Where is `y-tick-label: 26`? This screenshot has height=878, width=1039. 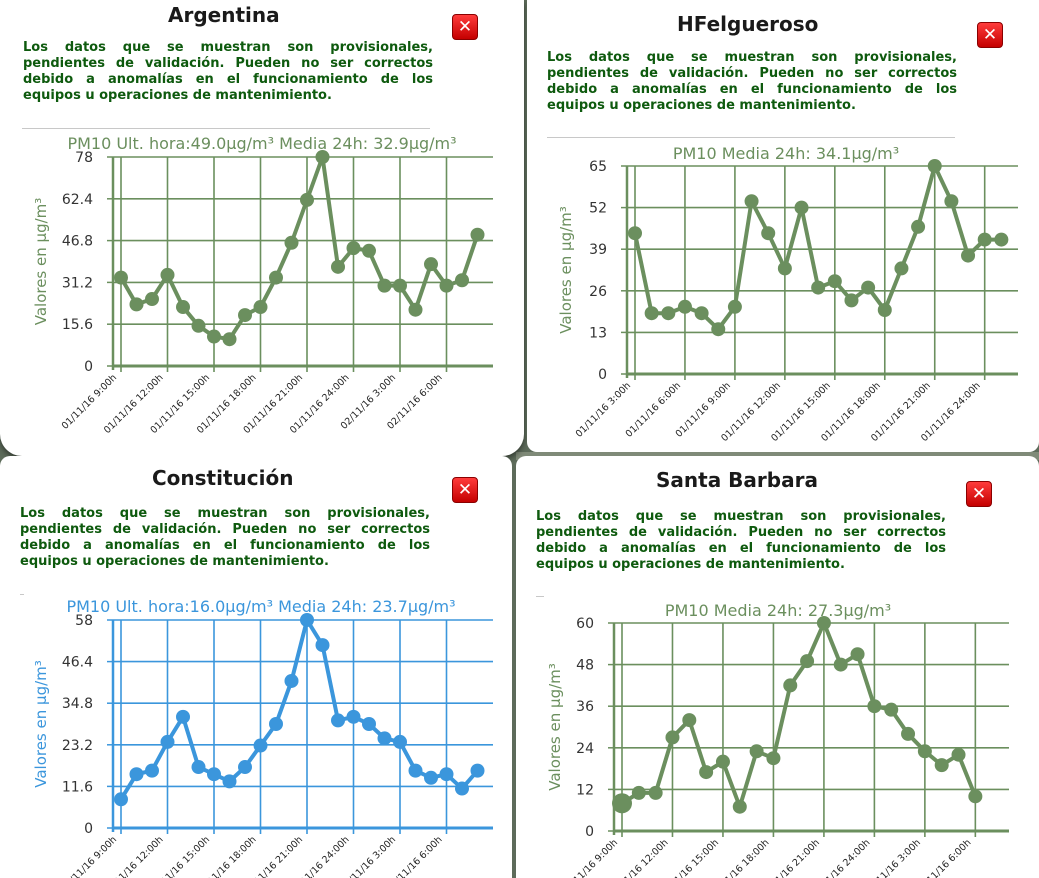
y-tick-label: 26 is located at coordinates (598, 292).